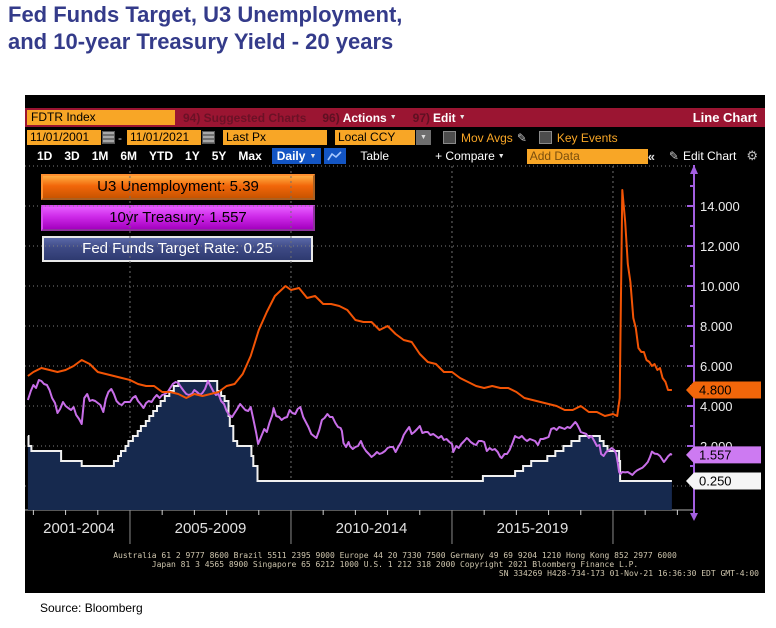 Image resolution: width=776 pixels, height=628 pixels. Describe the element at coordinates (752, 155) in the screenshot. I see `gear-icon: ⚙` at that location.